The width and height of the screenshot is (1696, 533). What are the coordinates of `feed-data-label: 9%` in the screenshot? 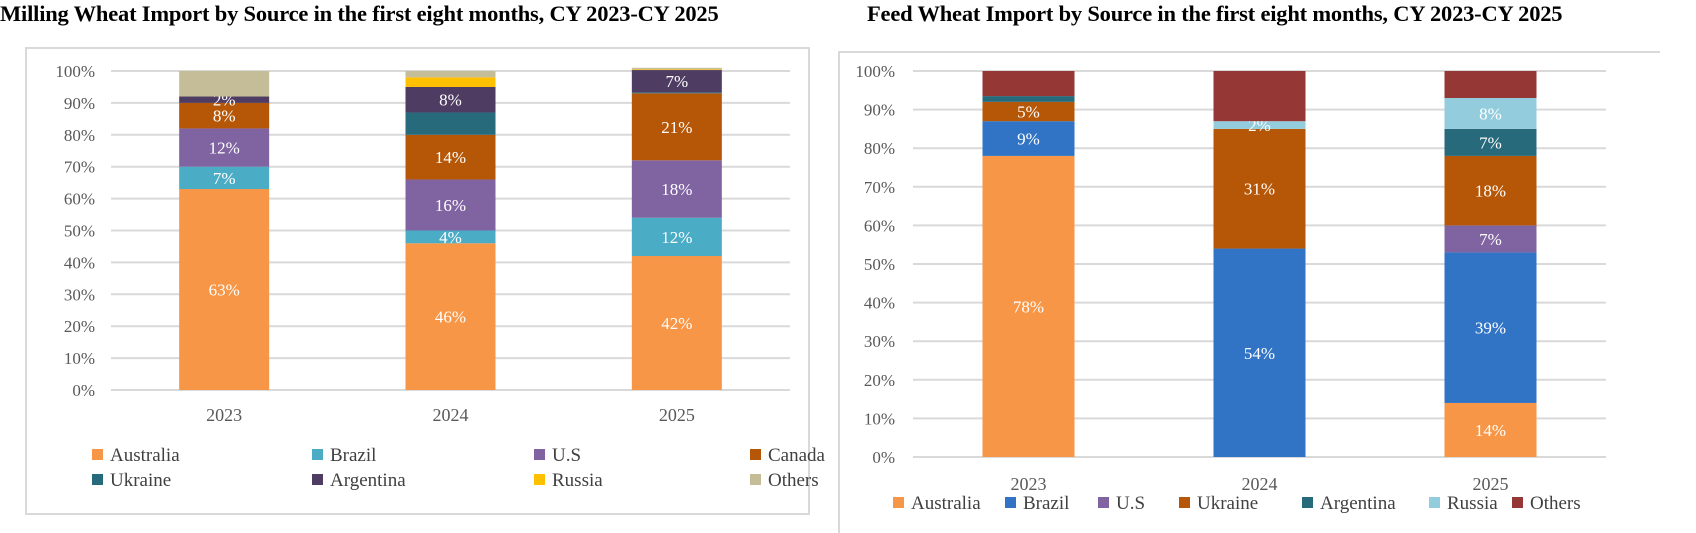 It's located at (1028, 139).